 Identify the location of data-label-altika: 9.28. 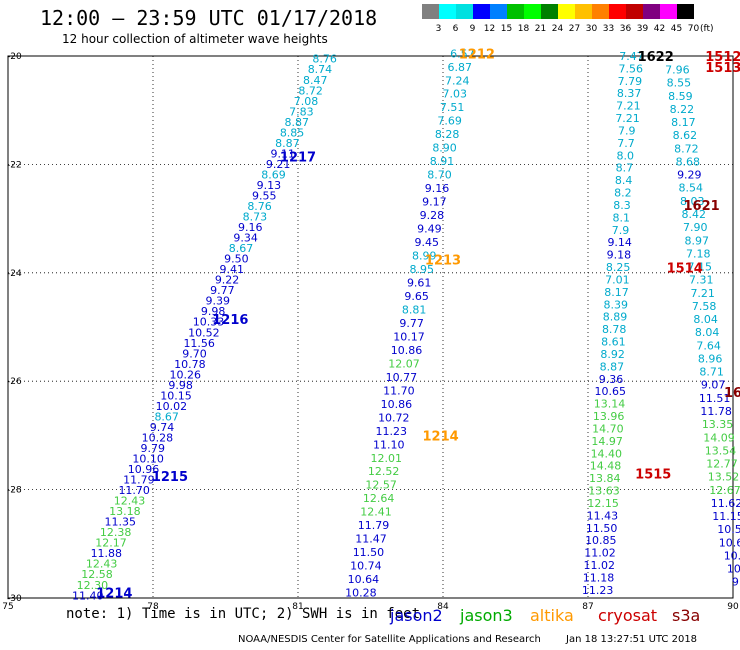
(432, 215).